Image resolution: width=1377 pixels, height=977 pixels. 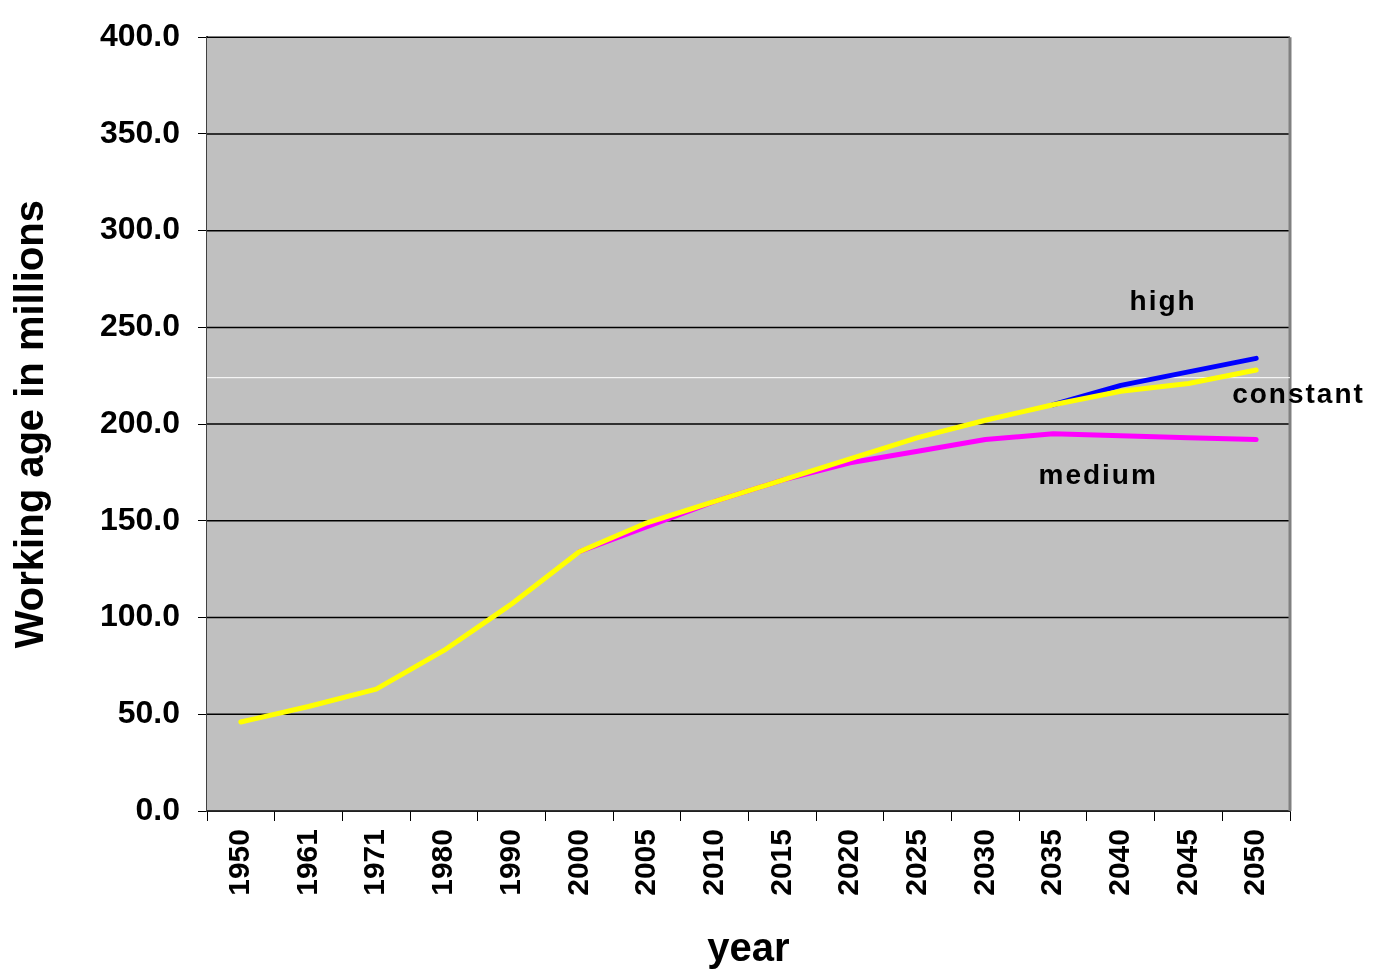 I want to click on y-tick-label: 150.0, so click(x=139, y=518).